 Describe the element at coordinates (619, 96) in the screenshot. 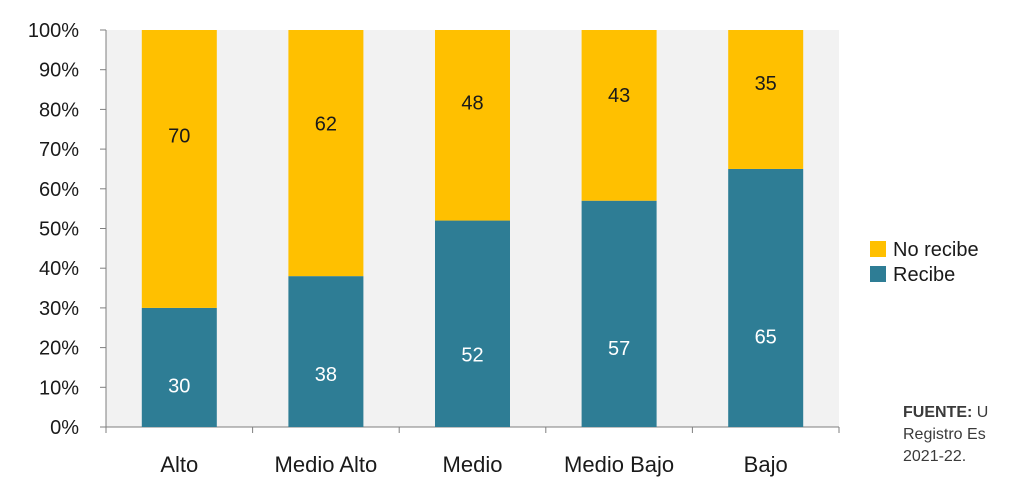

I see `data-label: 43` at that location.